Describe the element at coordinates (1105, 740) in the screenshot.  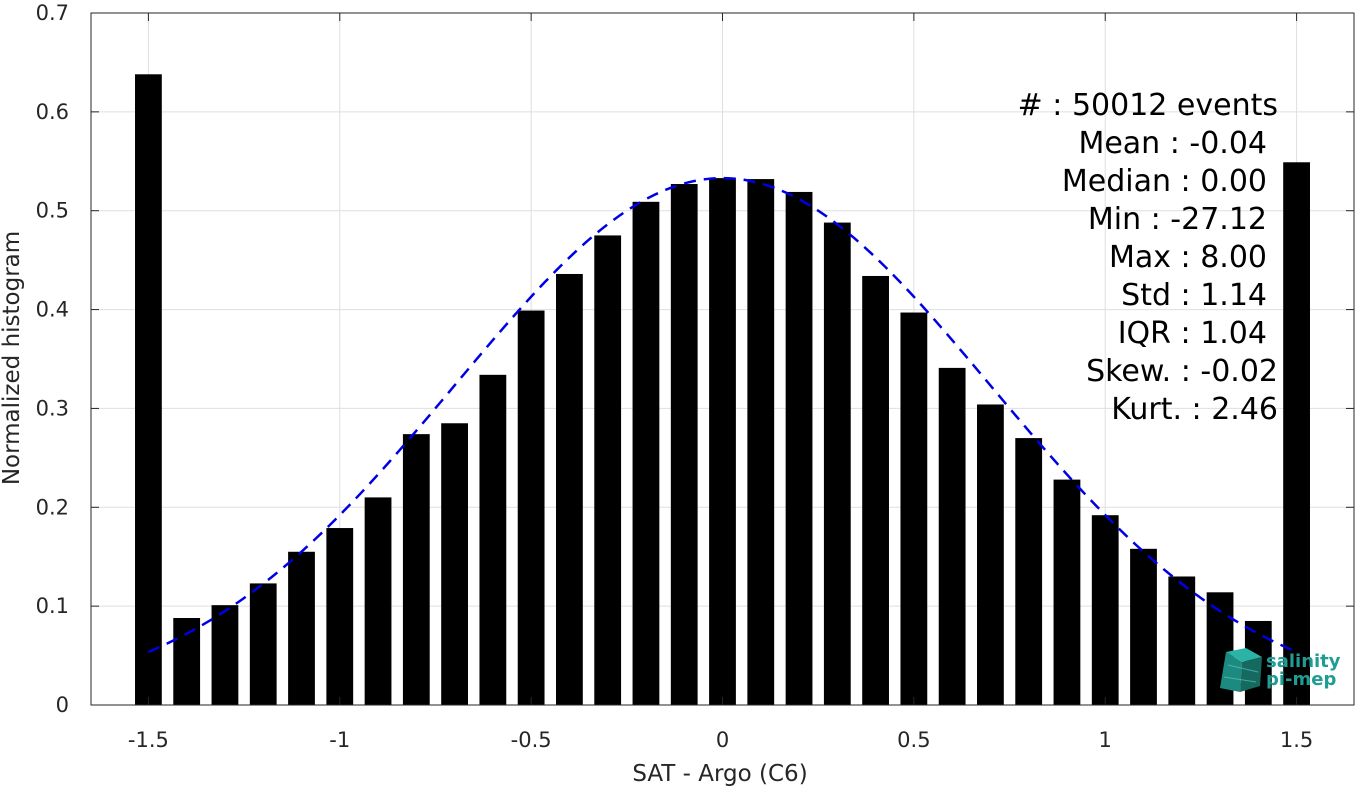
I see `x-tick-label: 1` at that location.